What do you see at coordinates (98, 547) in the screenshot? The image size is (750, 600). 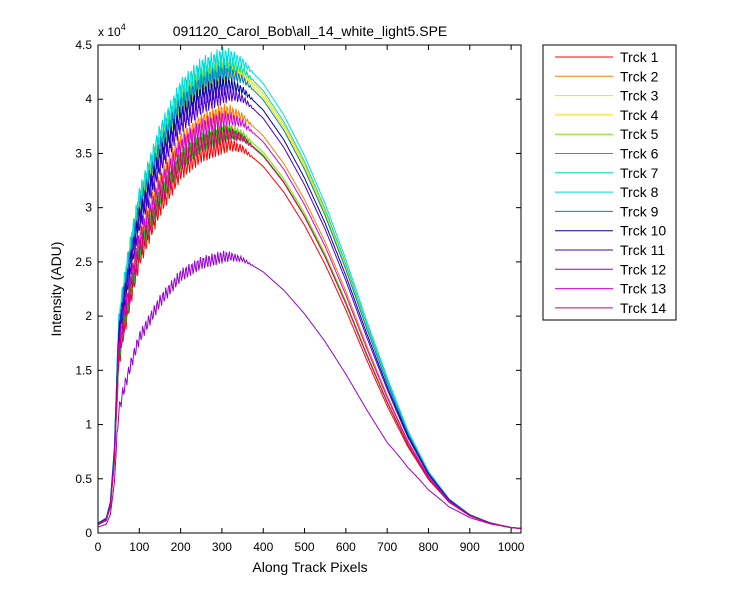 I see `x-tick-label: 0` at bounding box center [98, 547].